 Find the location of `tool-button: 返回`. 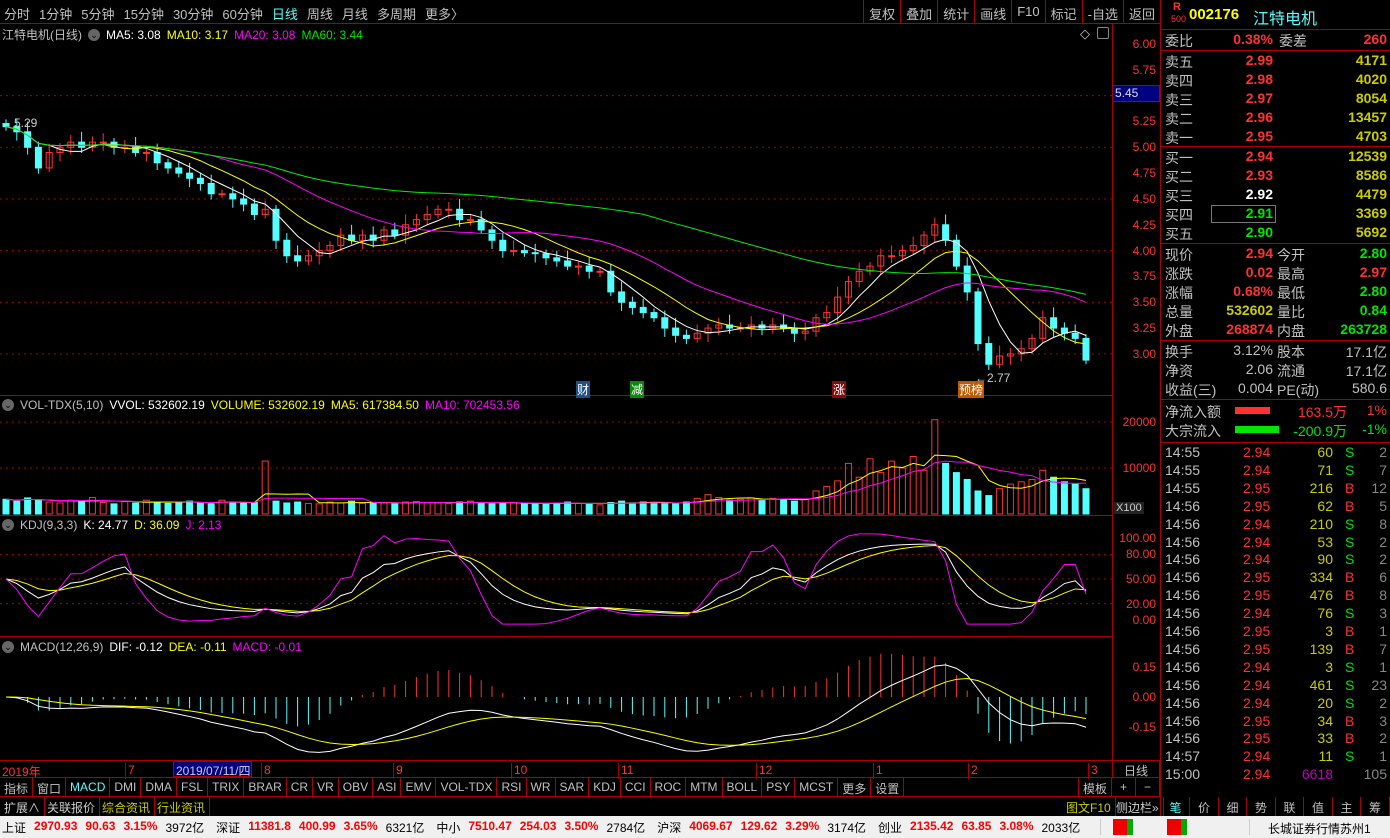

tool-button: 返回 is located at coordinates (1141, 12).